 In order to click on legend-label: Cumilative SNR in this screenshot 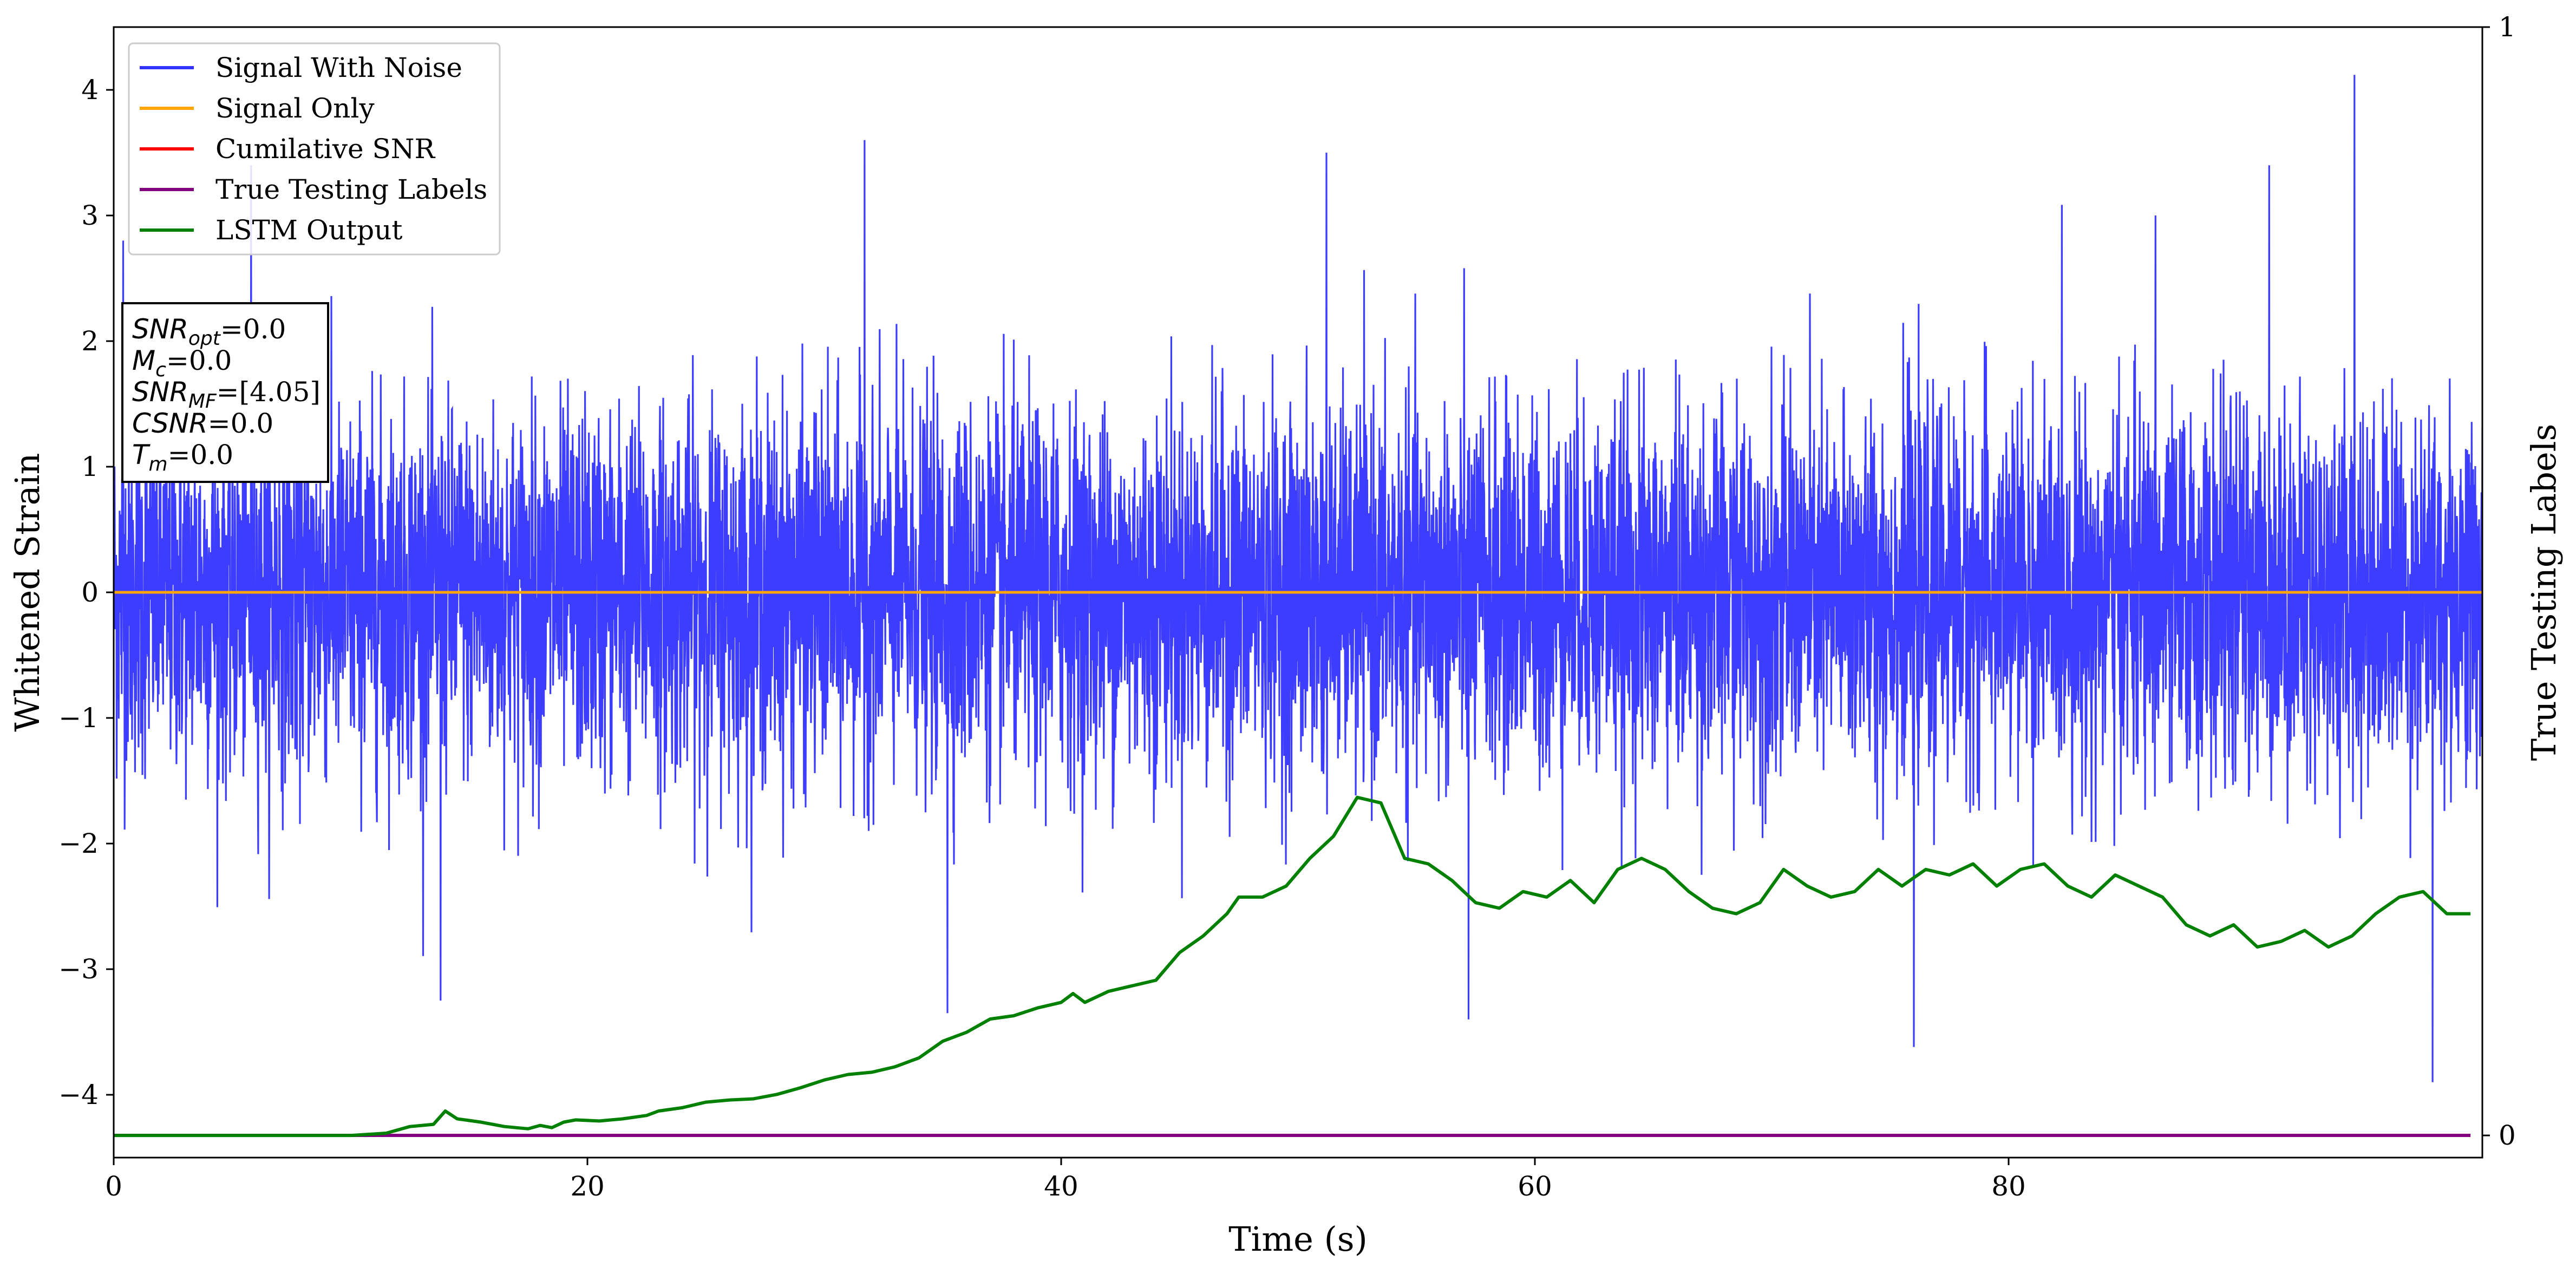, I will do `click(325, 149)`.